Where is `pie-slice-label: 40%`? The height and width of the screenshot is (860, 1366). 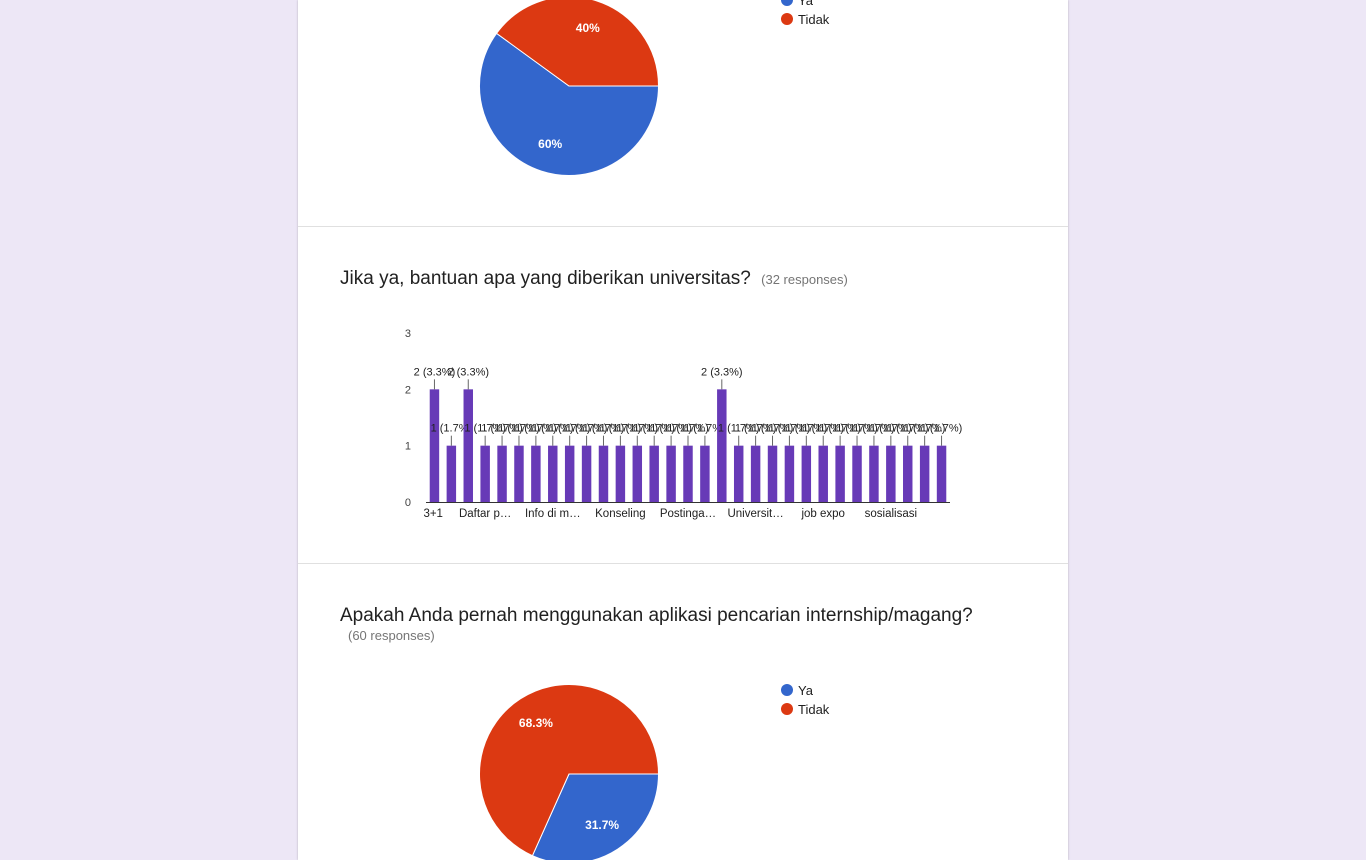 pie-slice-label: 40% is located at coordinates (588, 28).